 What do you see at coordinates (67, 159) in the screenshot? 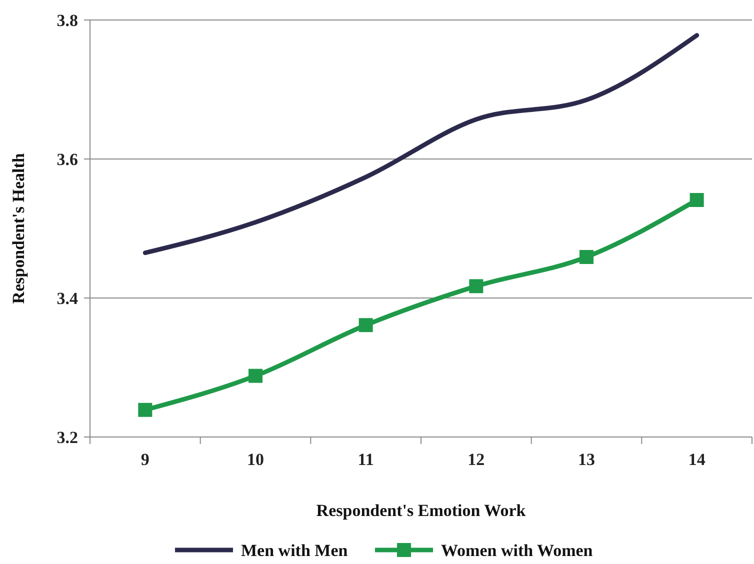
I see `y-tick-label: 3.6` at bounding box center [67, 159].